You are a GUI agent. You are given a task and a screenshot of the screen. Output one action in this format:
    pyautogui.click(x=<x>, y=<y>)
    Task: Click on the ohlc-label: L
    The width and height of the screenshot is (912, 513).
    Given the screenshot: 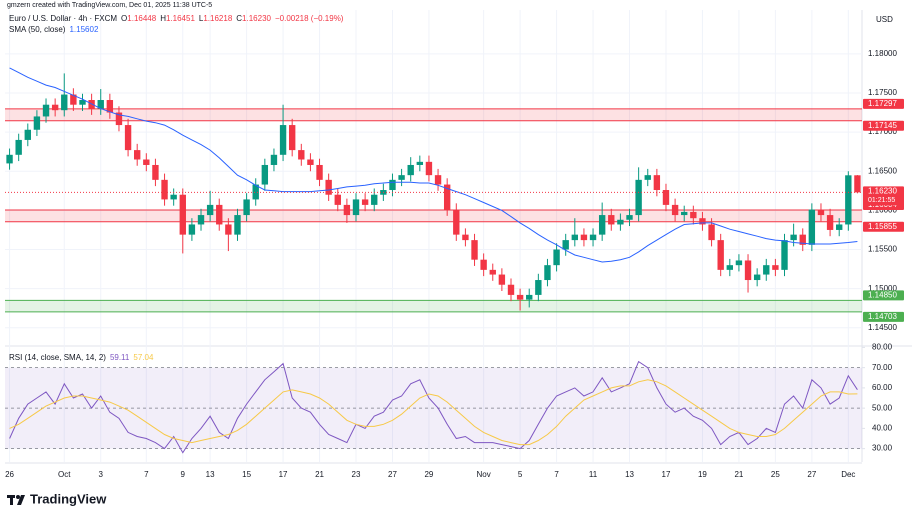 What is the action you would take?
    pyautogui.click(x=201, y=18)
    